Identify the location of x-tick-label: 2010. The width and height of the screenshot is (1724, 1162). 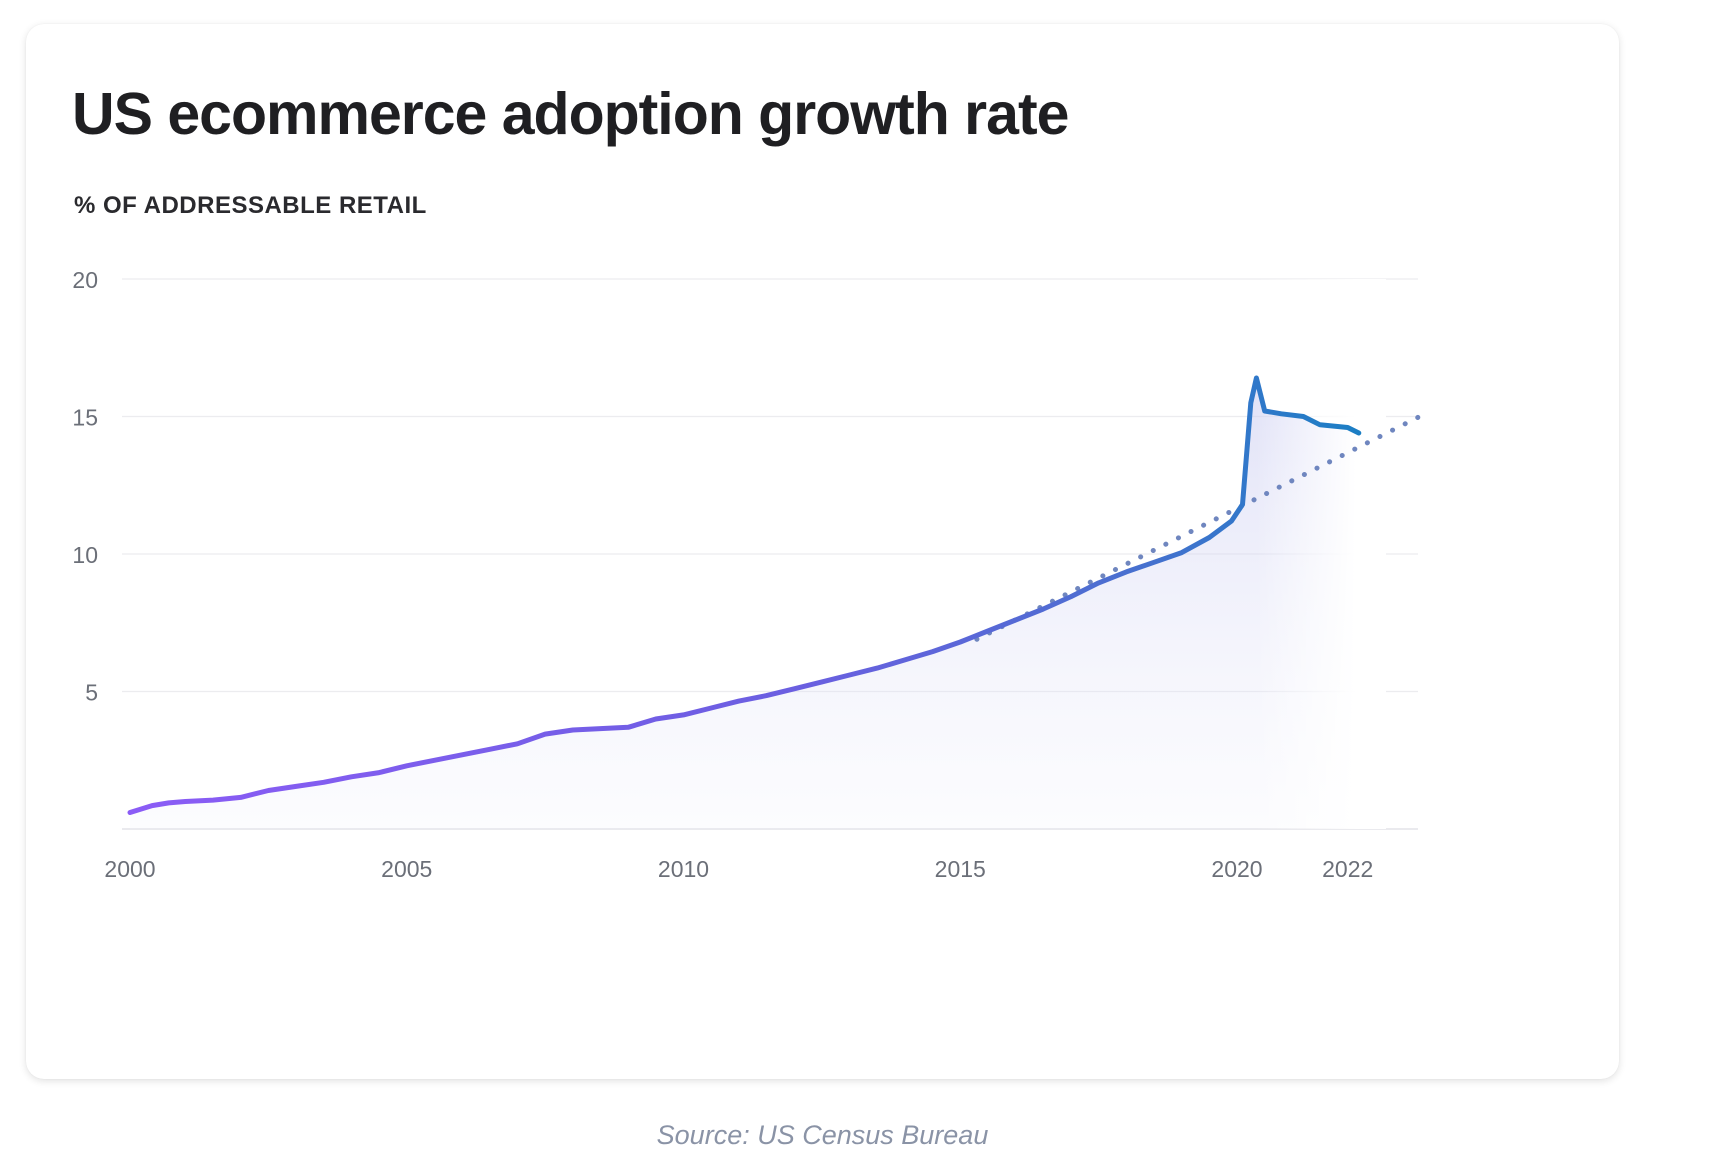
(683, 869).